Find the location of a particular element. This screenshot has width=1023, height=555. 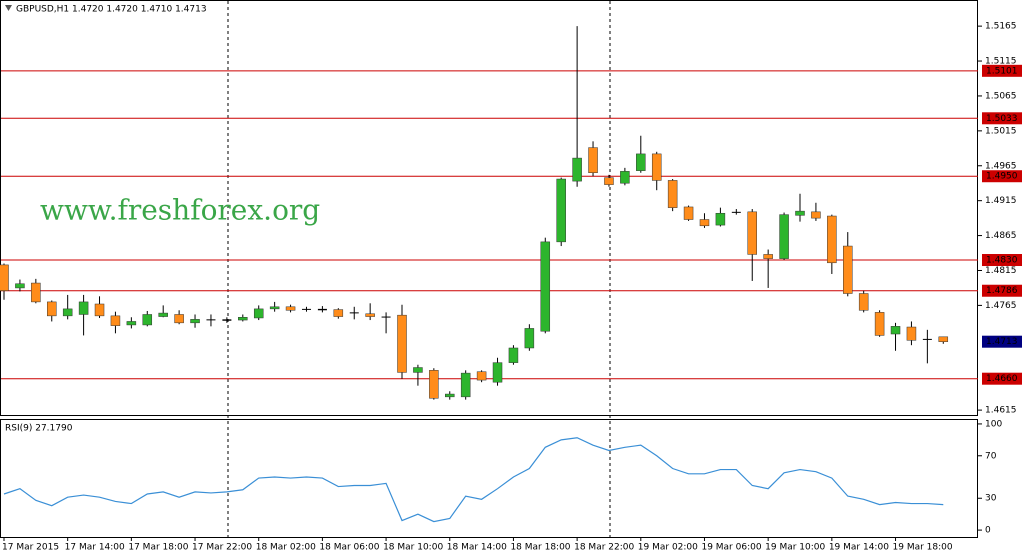

y-tick-label: 1.4615 is located at coordinates (1001, 411).